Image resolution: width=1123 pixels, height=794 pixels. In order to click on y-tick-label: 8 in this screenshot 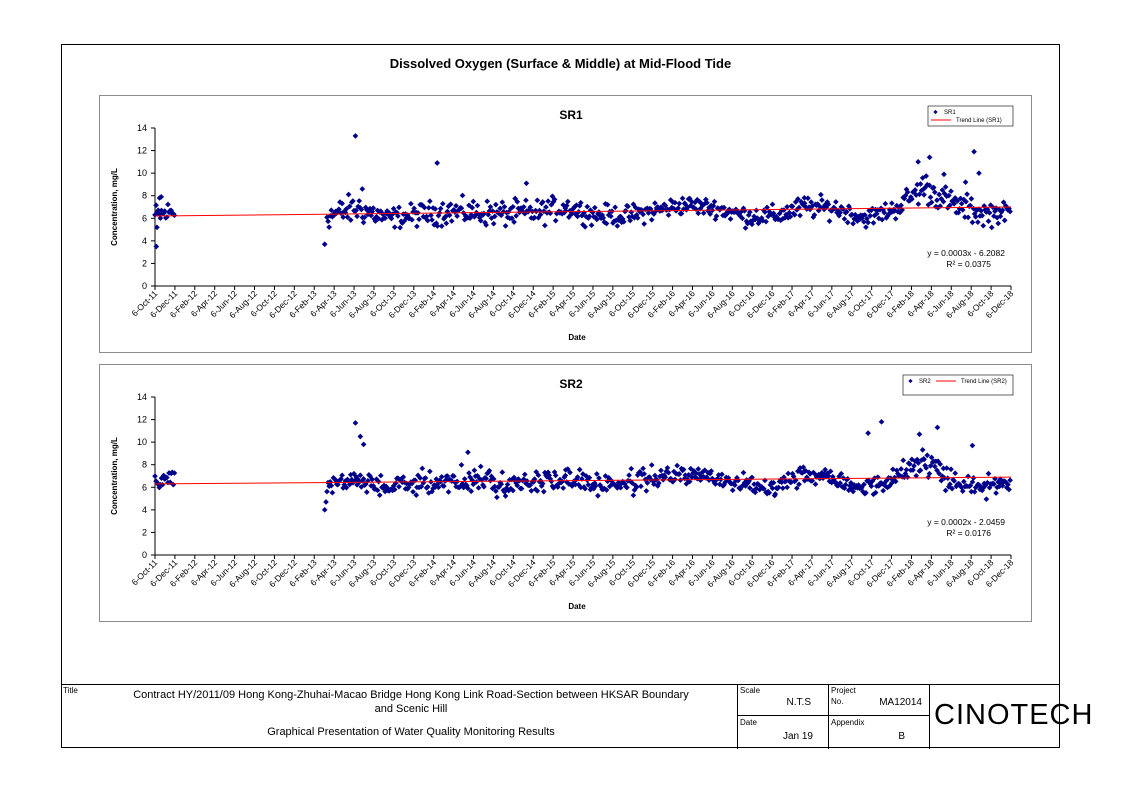, I will do `click(144, 465)`.